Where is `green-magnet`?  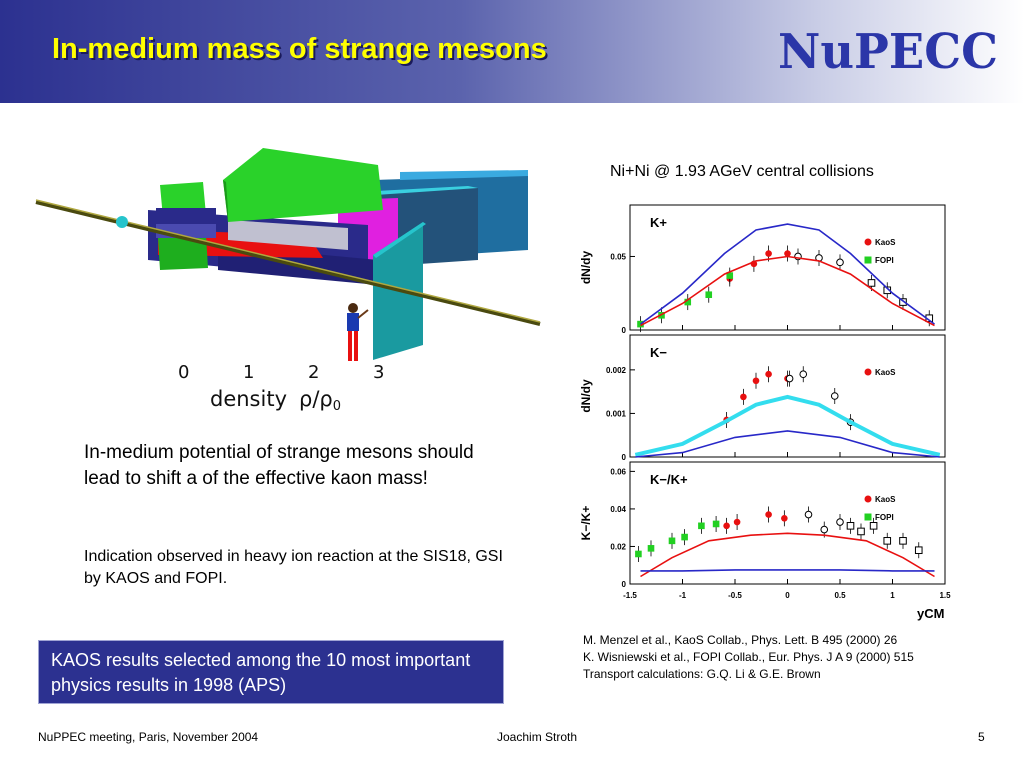 green-magnet is located at coordinates (303, 185).